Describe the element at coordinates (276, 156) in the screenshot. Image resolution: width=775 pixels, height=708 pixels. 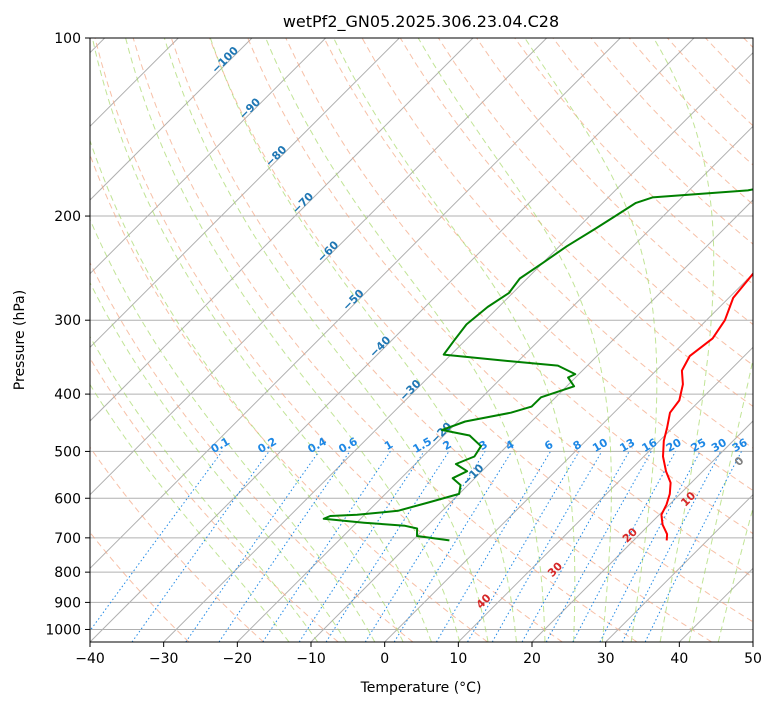
I see `dry-adiabat-label: −80` at that location.